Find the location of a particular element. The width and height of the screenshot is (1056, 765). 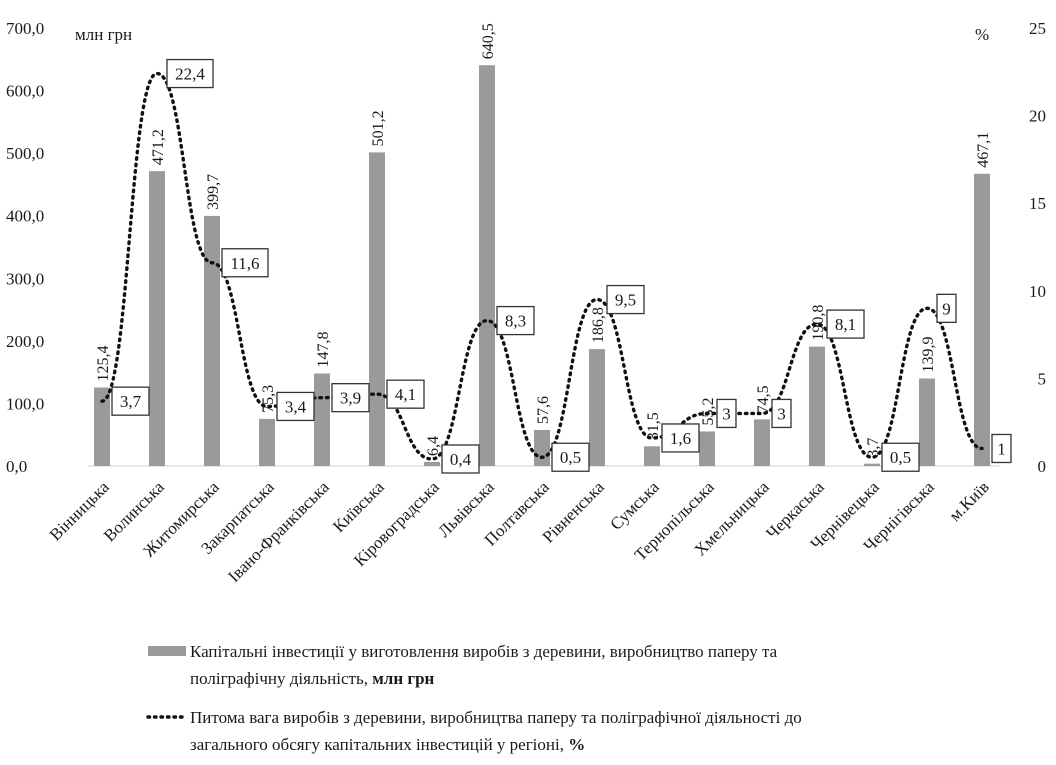

bar-value-label: 471,2 is located at coordinates (158, 147).